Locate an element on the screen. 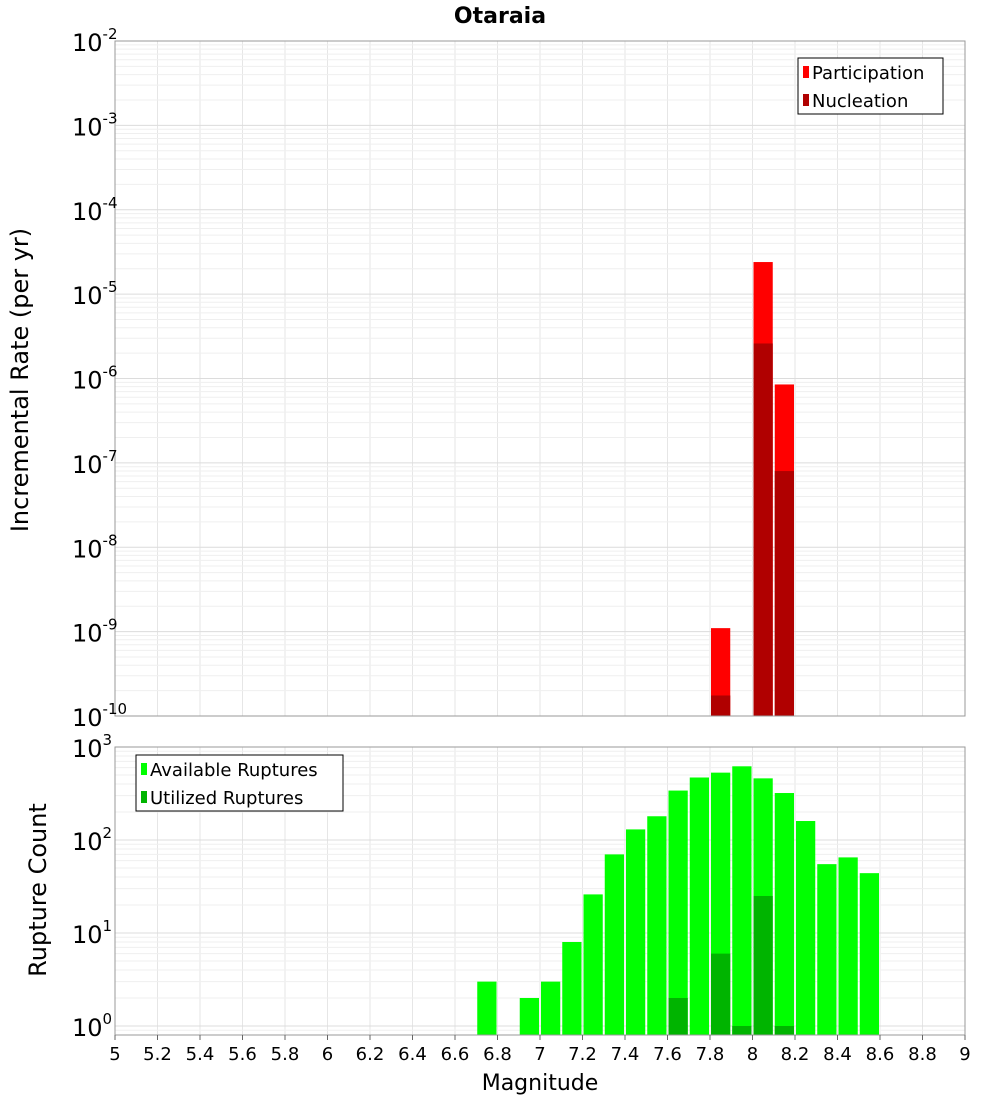  count-legend-box is located at coordinates (239, 783).